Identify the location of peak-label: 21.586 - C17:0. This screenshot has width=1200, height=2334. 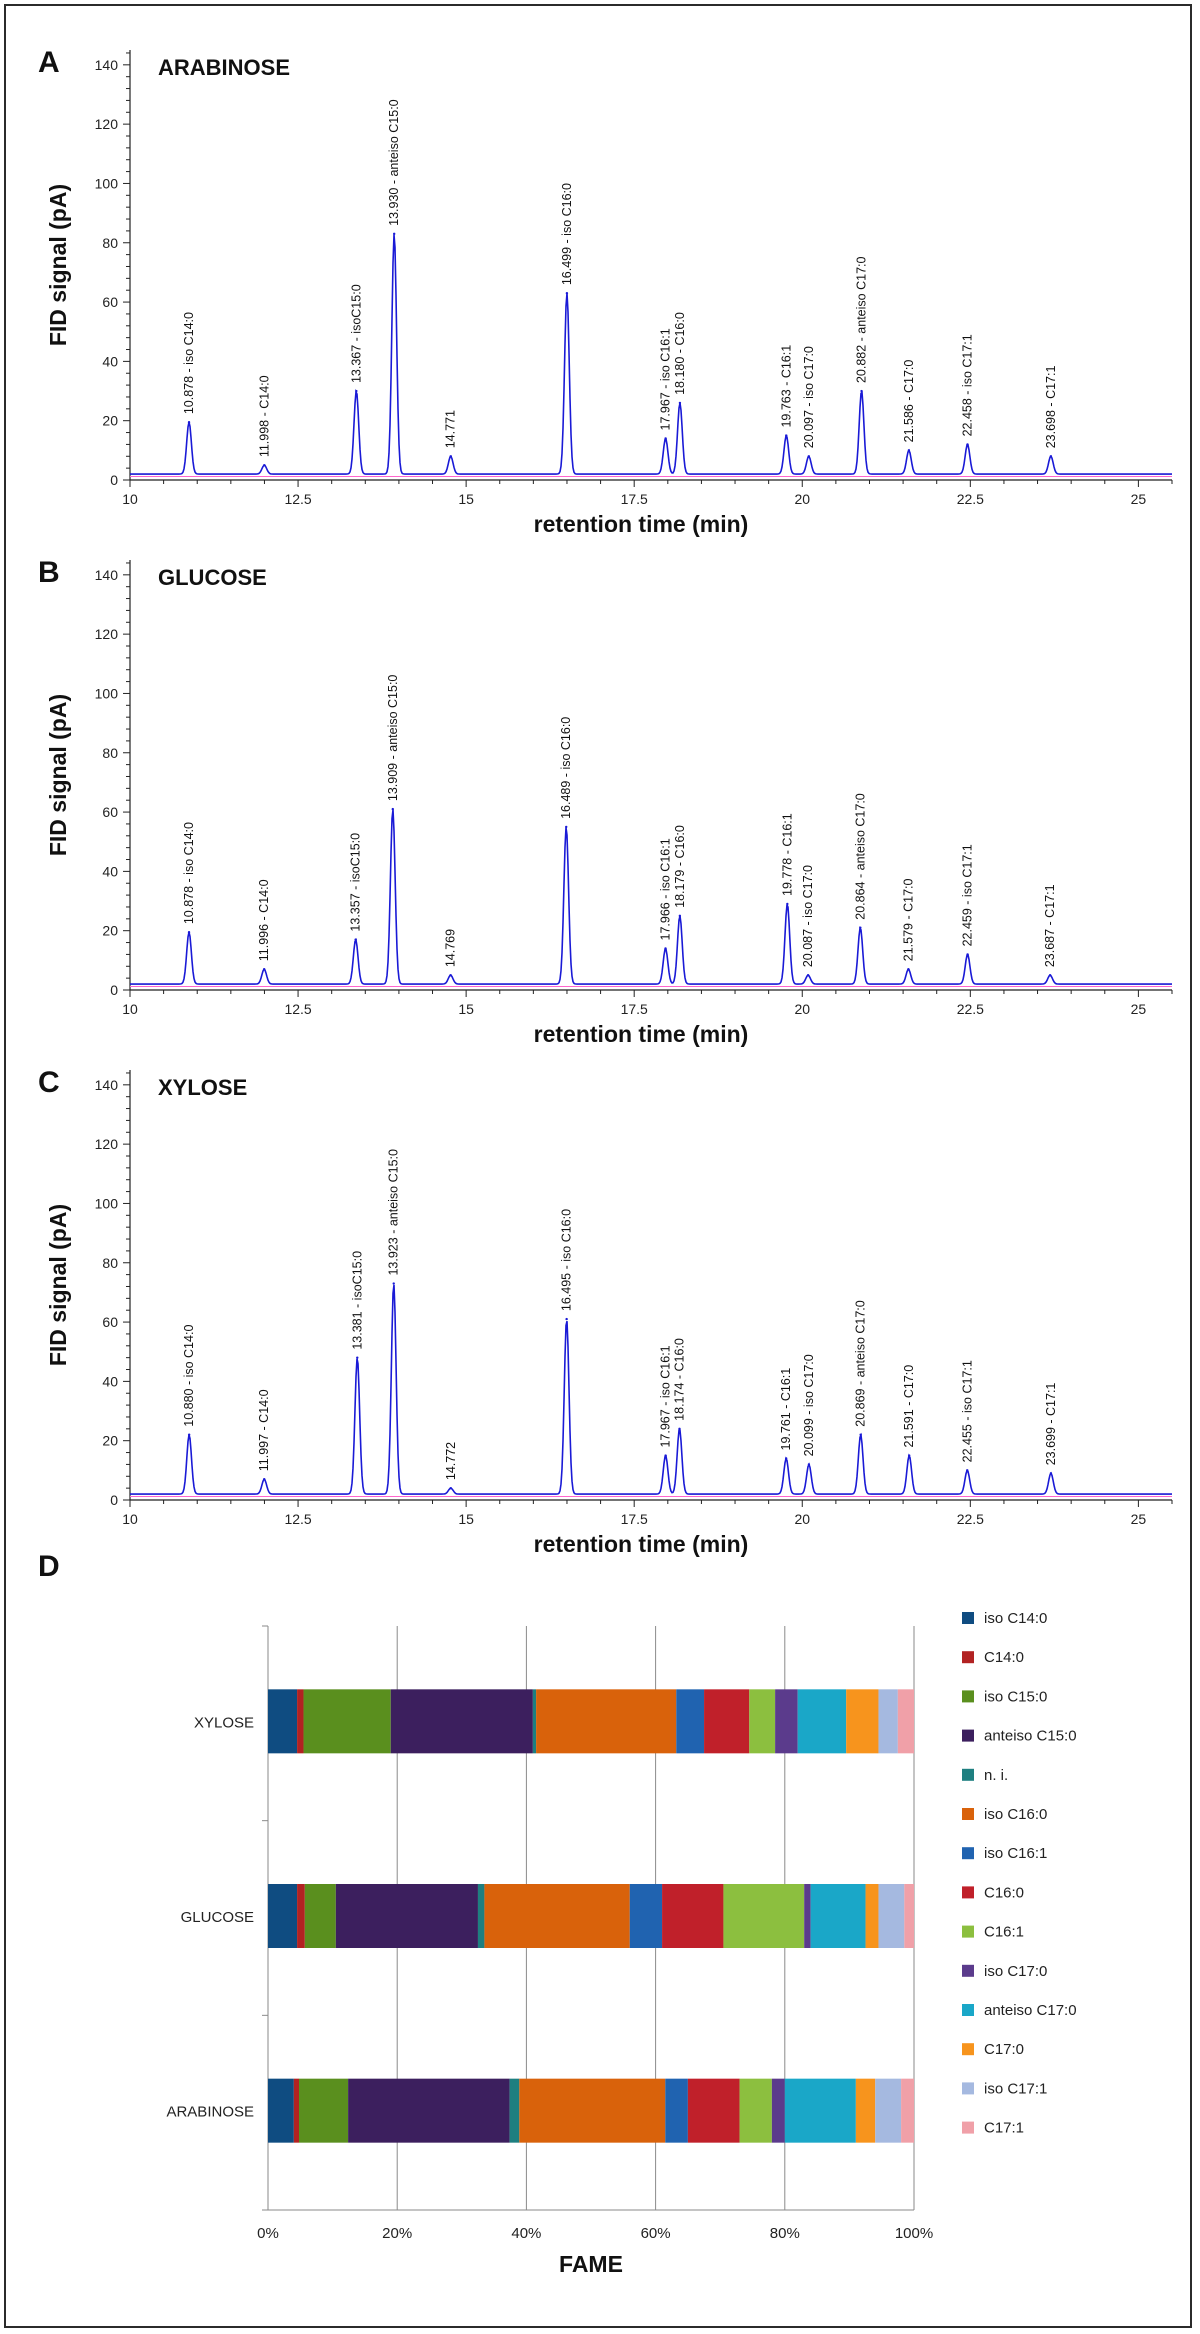
(909, 401).